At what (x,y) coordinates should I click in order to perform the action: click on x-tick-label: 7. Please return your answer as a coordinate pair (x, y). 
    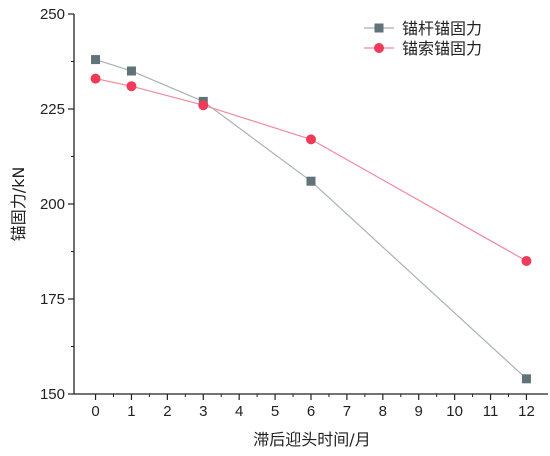
    Looking at the image, I should click on (347, 411).